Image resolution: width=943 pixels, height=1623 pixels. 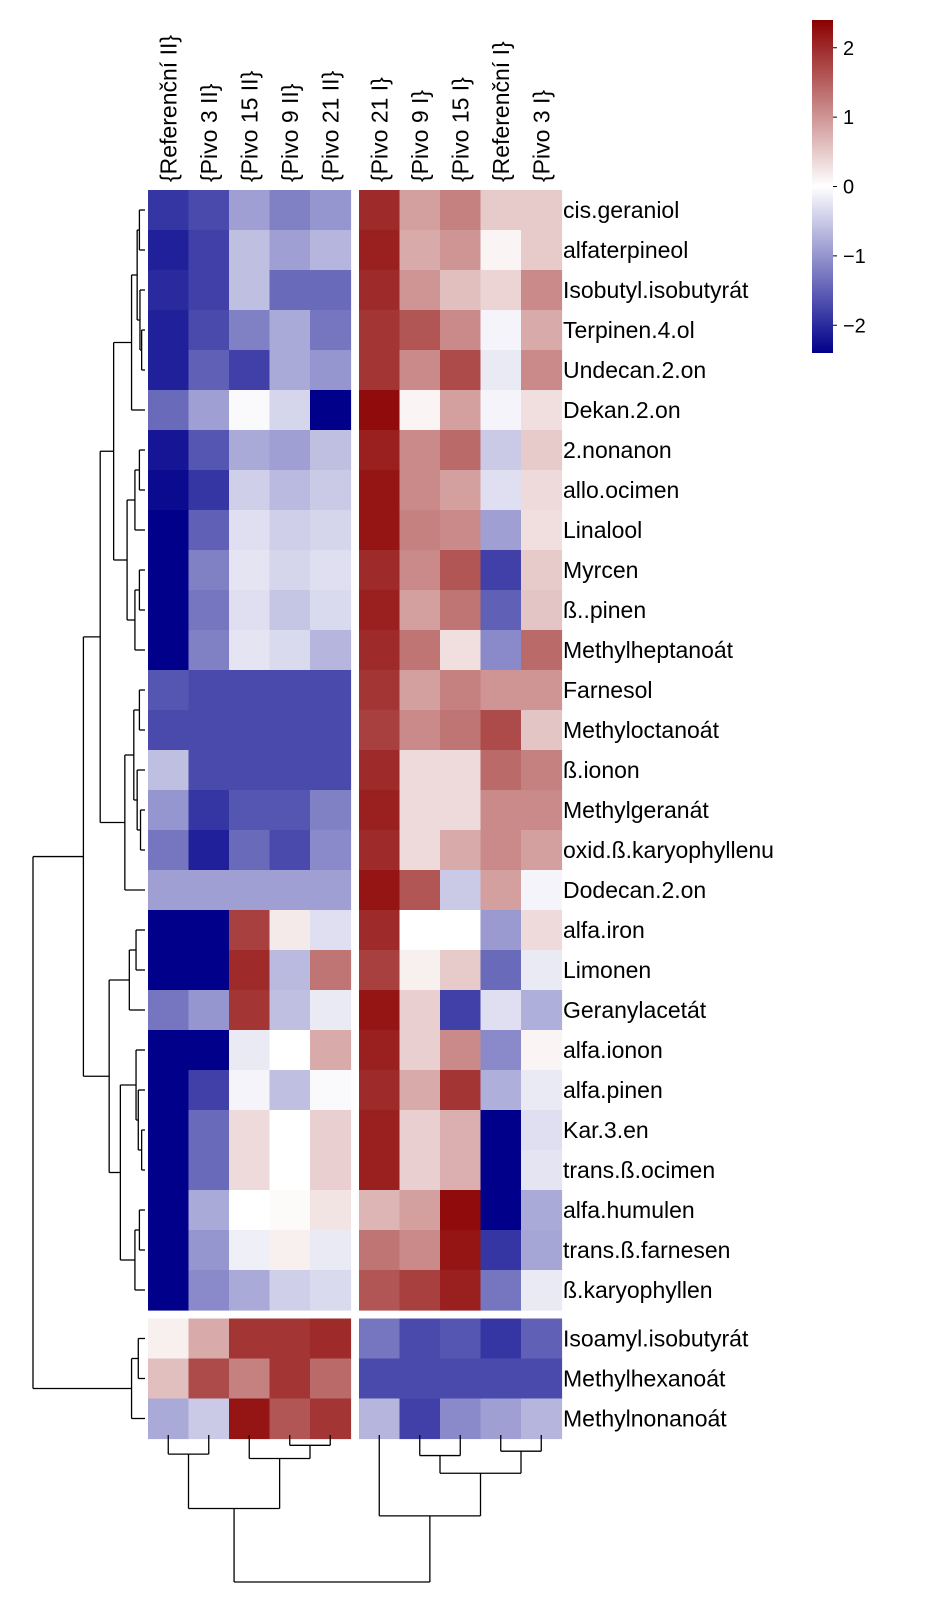 What do you see at coordinates (621, 490) in the screenshot?
I see `row-label: allo.ocimen` at bounding box center [621, 490].